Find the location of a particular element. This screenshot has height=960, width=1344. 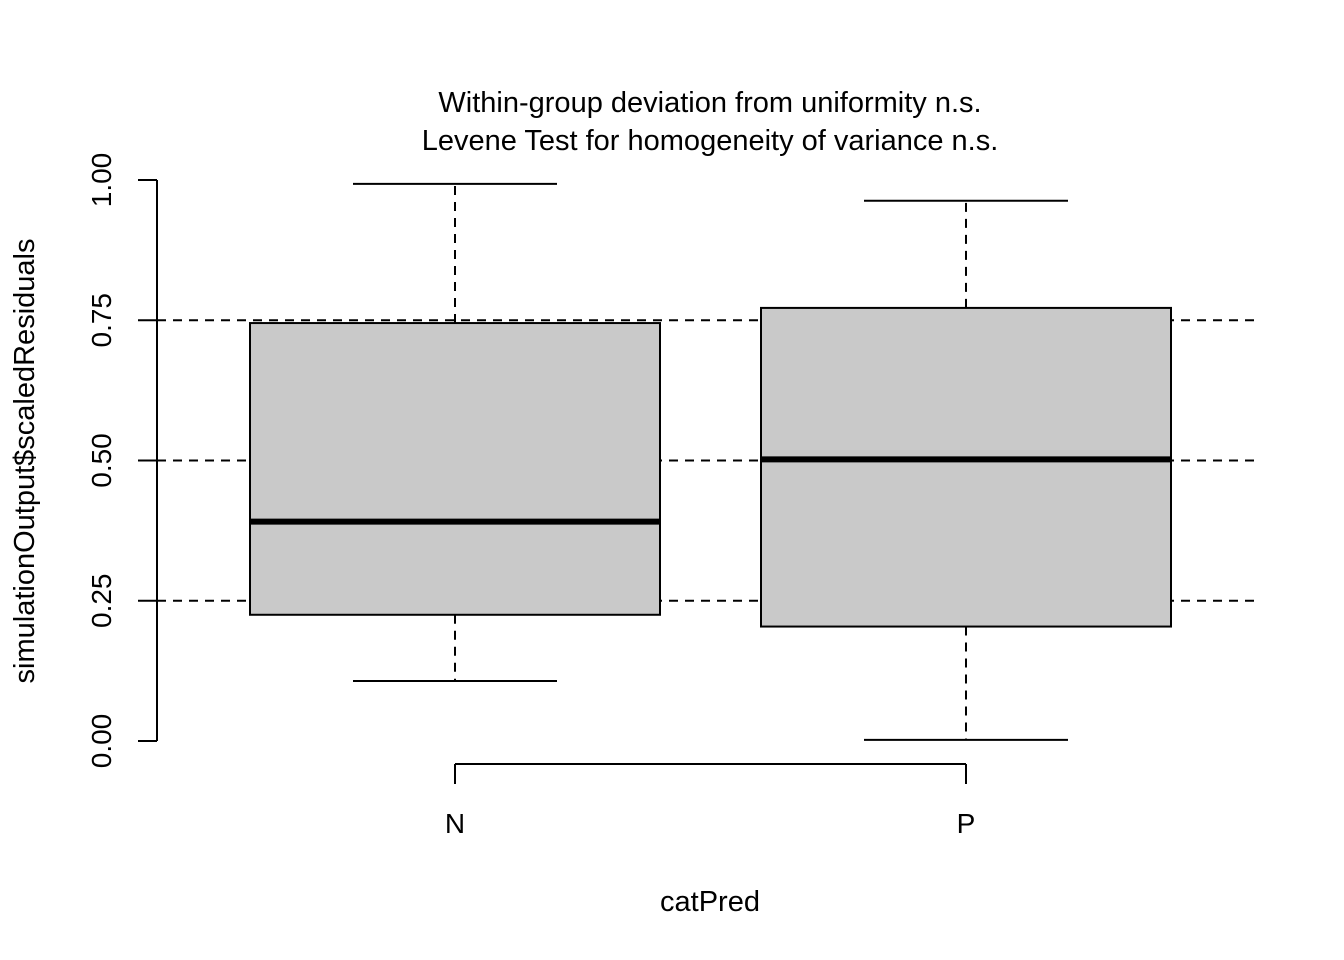

y-tick-label: 0.75 is located at coordinates (101, 320).